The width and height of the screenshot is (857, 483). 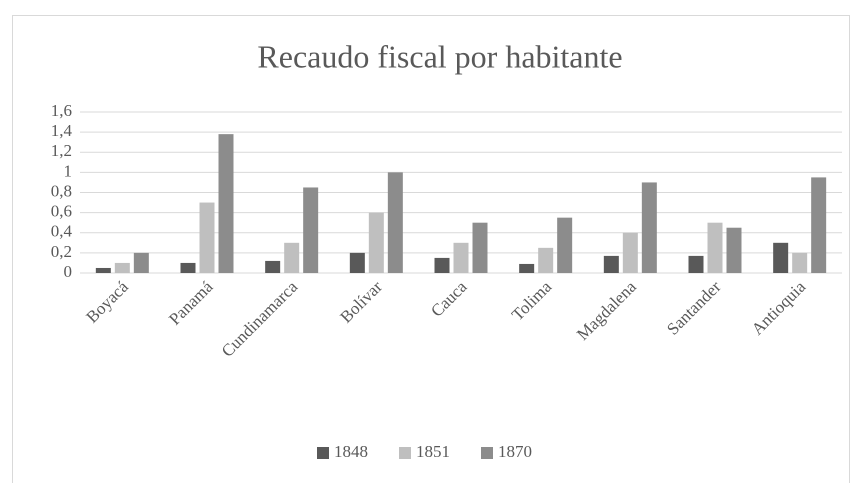 I want to click on legend-label: 1870, so click(x=515, y=451).